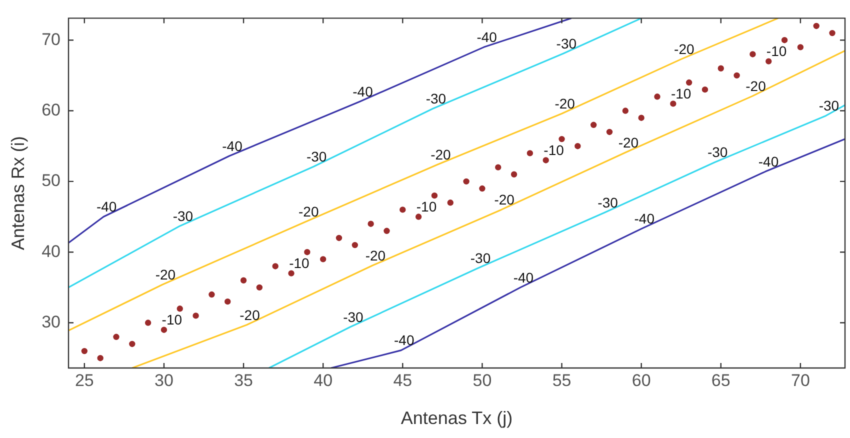 This screenshot has width=850, height=438. What do you see at coordinates (51, 322) in the screenshot?
I see `y-tick-label: 30` at bounding box center [51, 322].